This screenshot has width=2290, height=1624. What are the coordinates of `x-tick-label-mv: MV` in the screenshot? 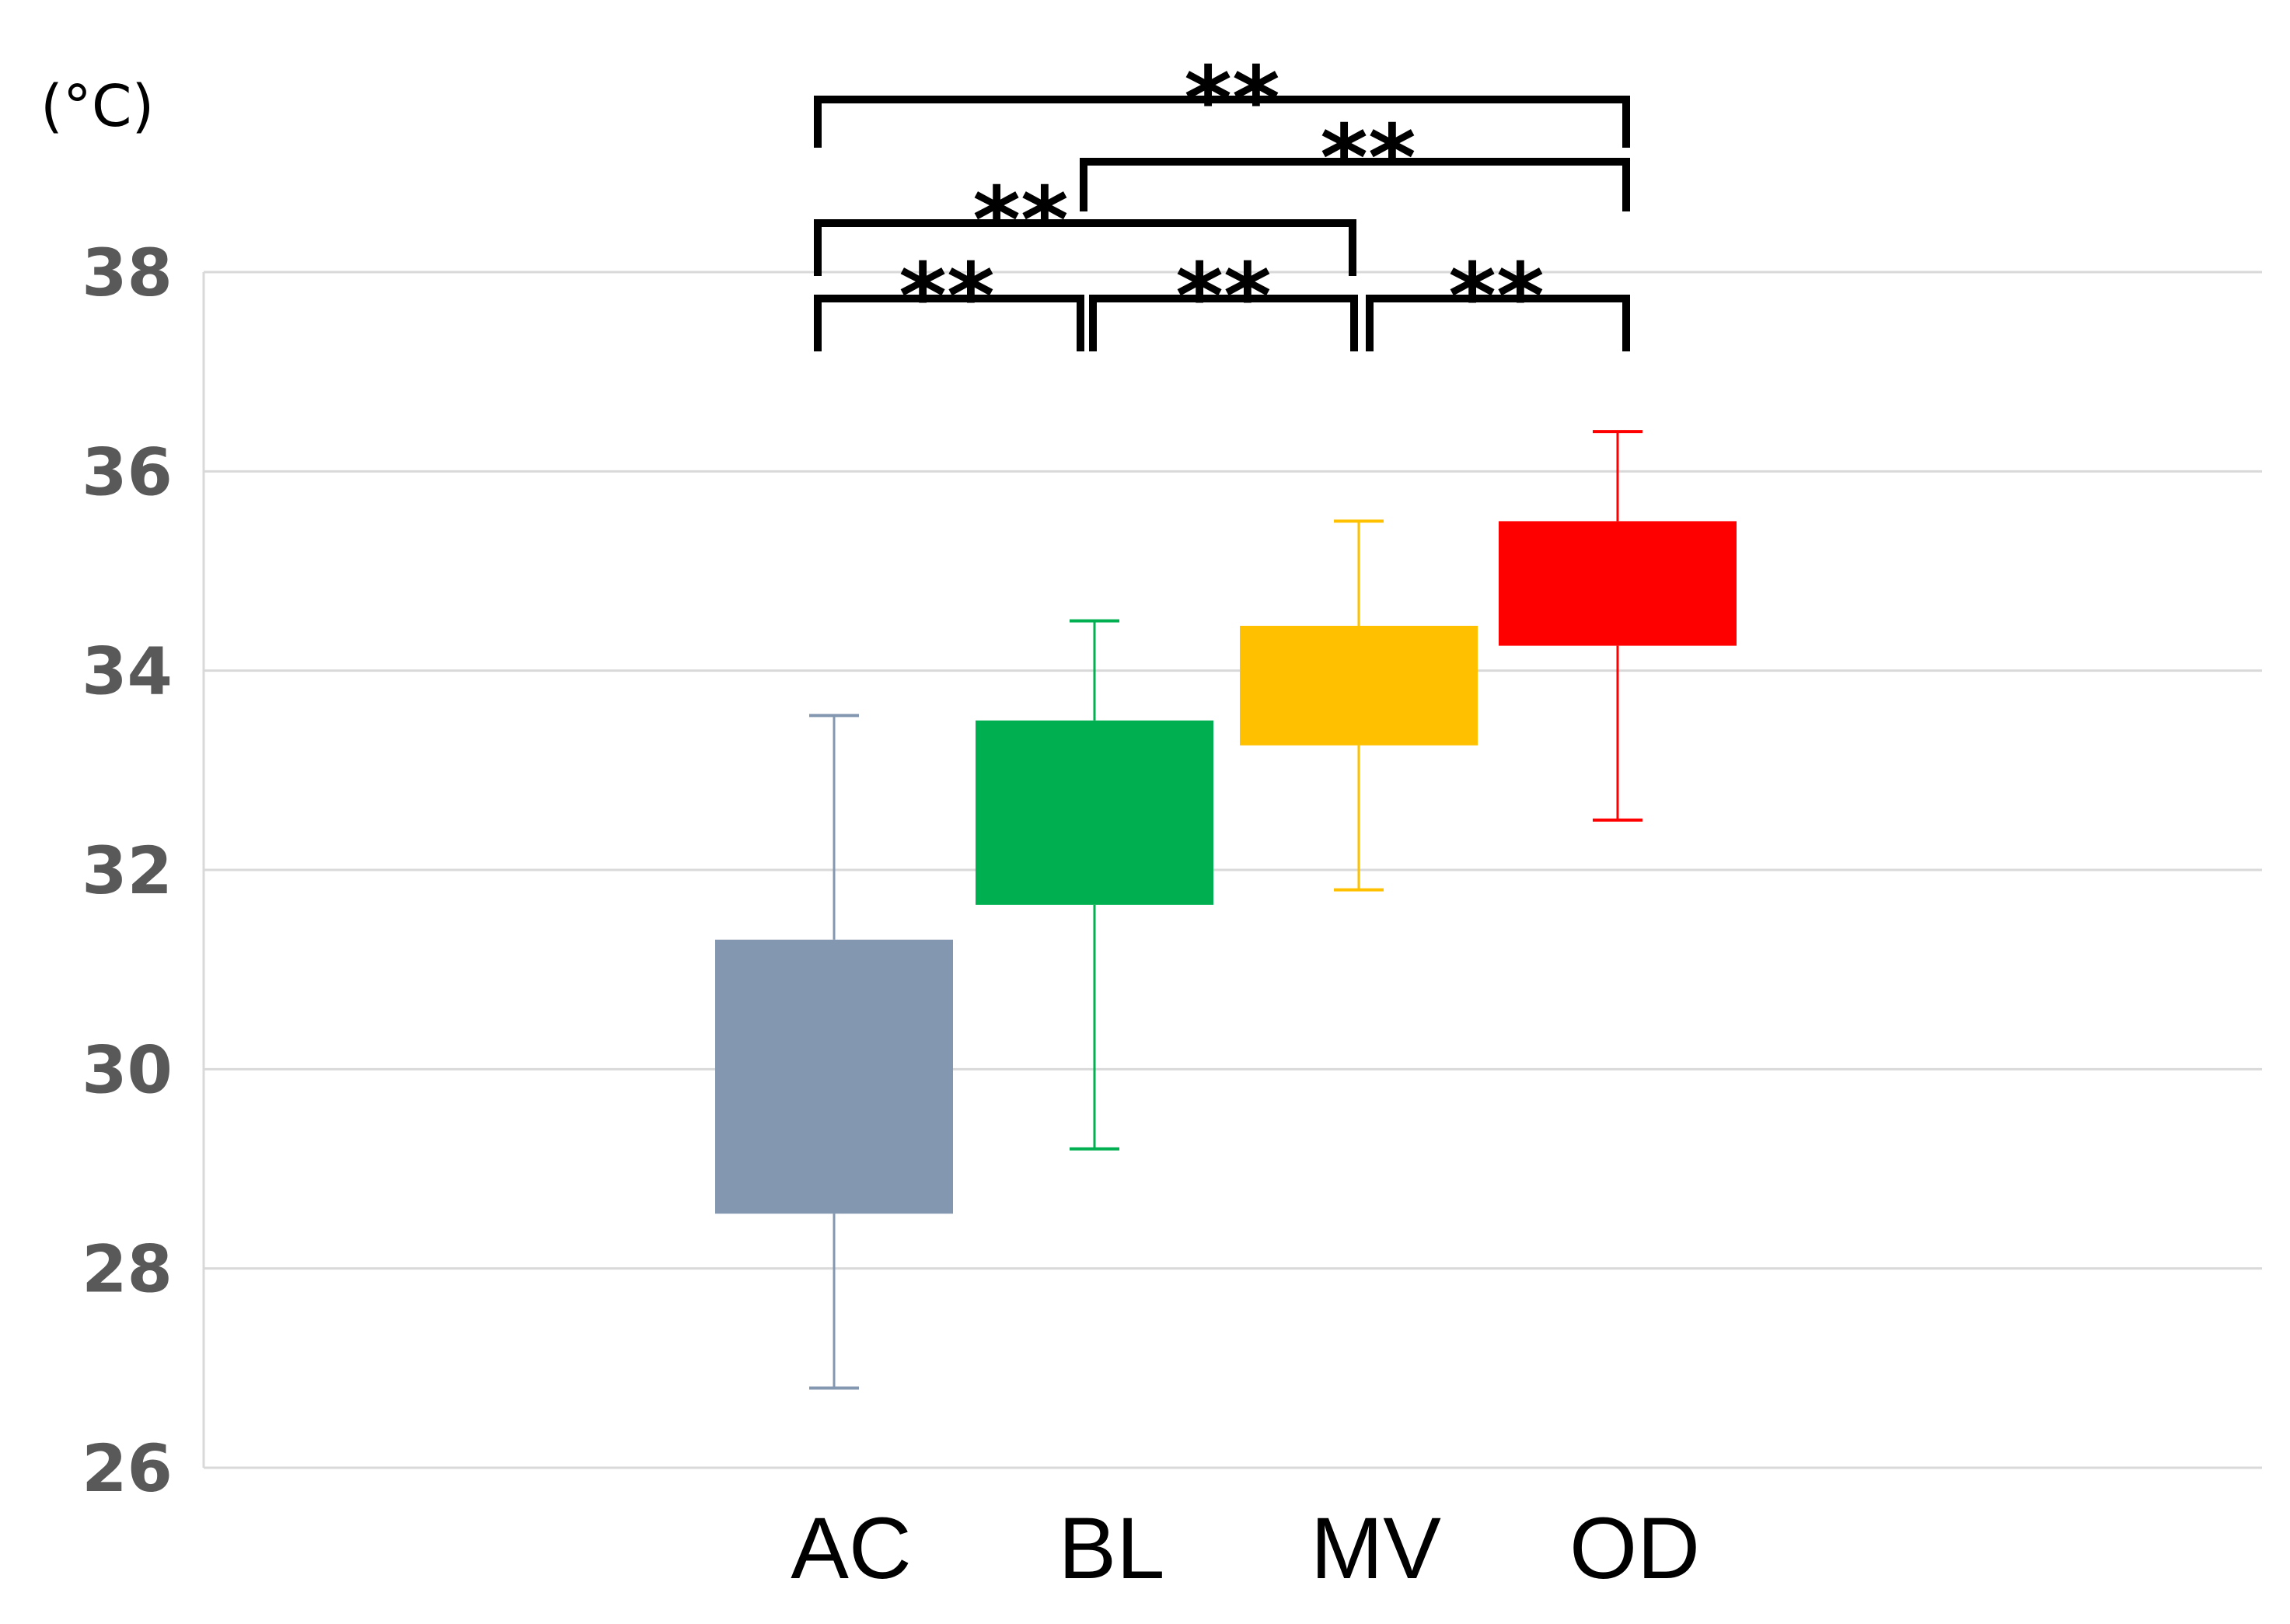 It's located at (1376, 1548).